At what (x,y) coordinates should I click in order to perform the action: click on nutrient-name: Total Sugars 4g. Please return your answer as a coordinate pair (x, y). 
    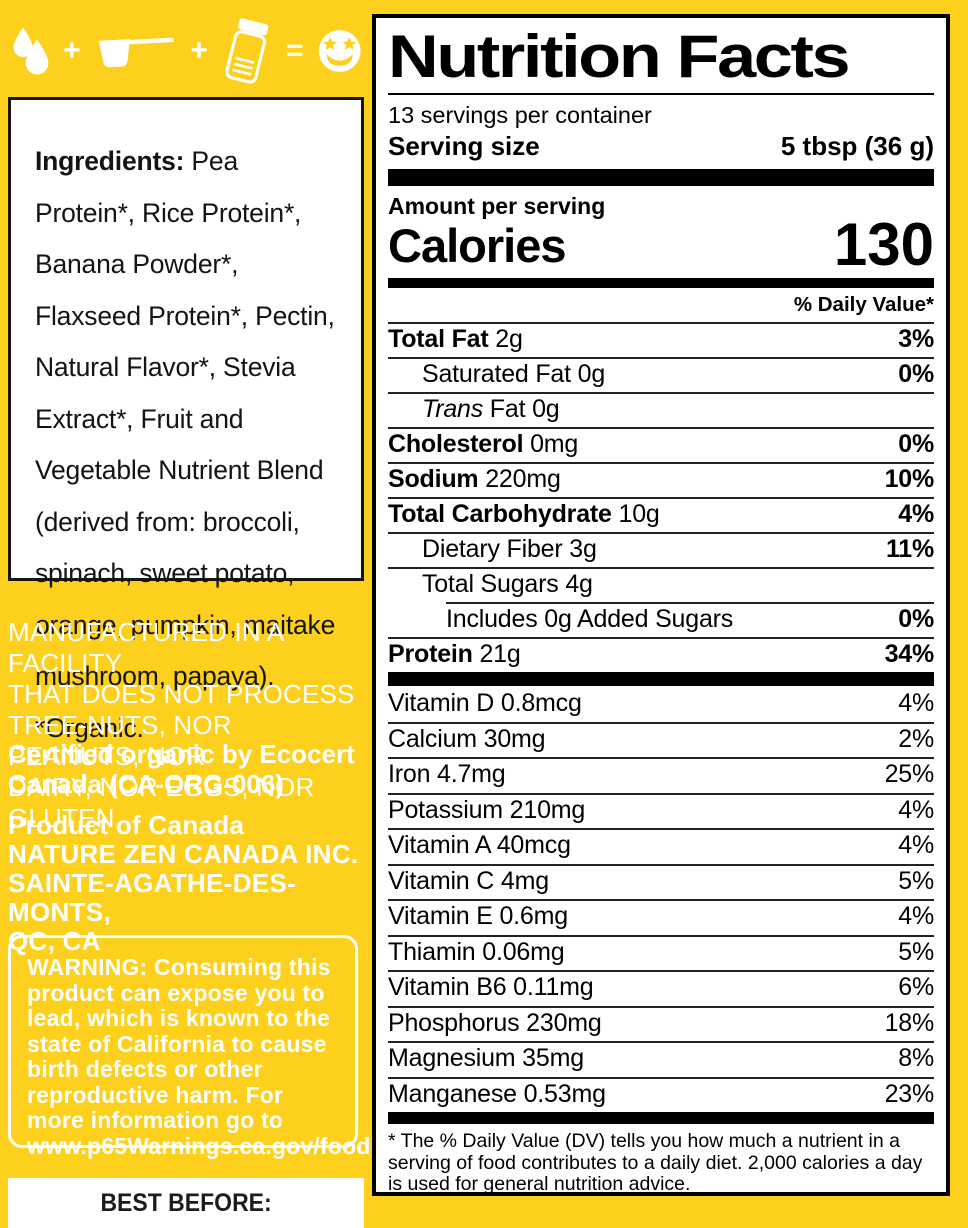
    Looking at the image, I should click on (507, 584).